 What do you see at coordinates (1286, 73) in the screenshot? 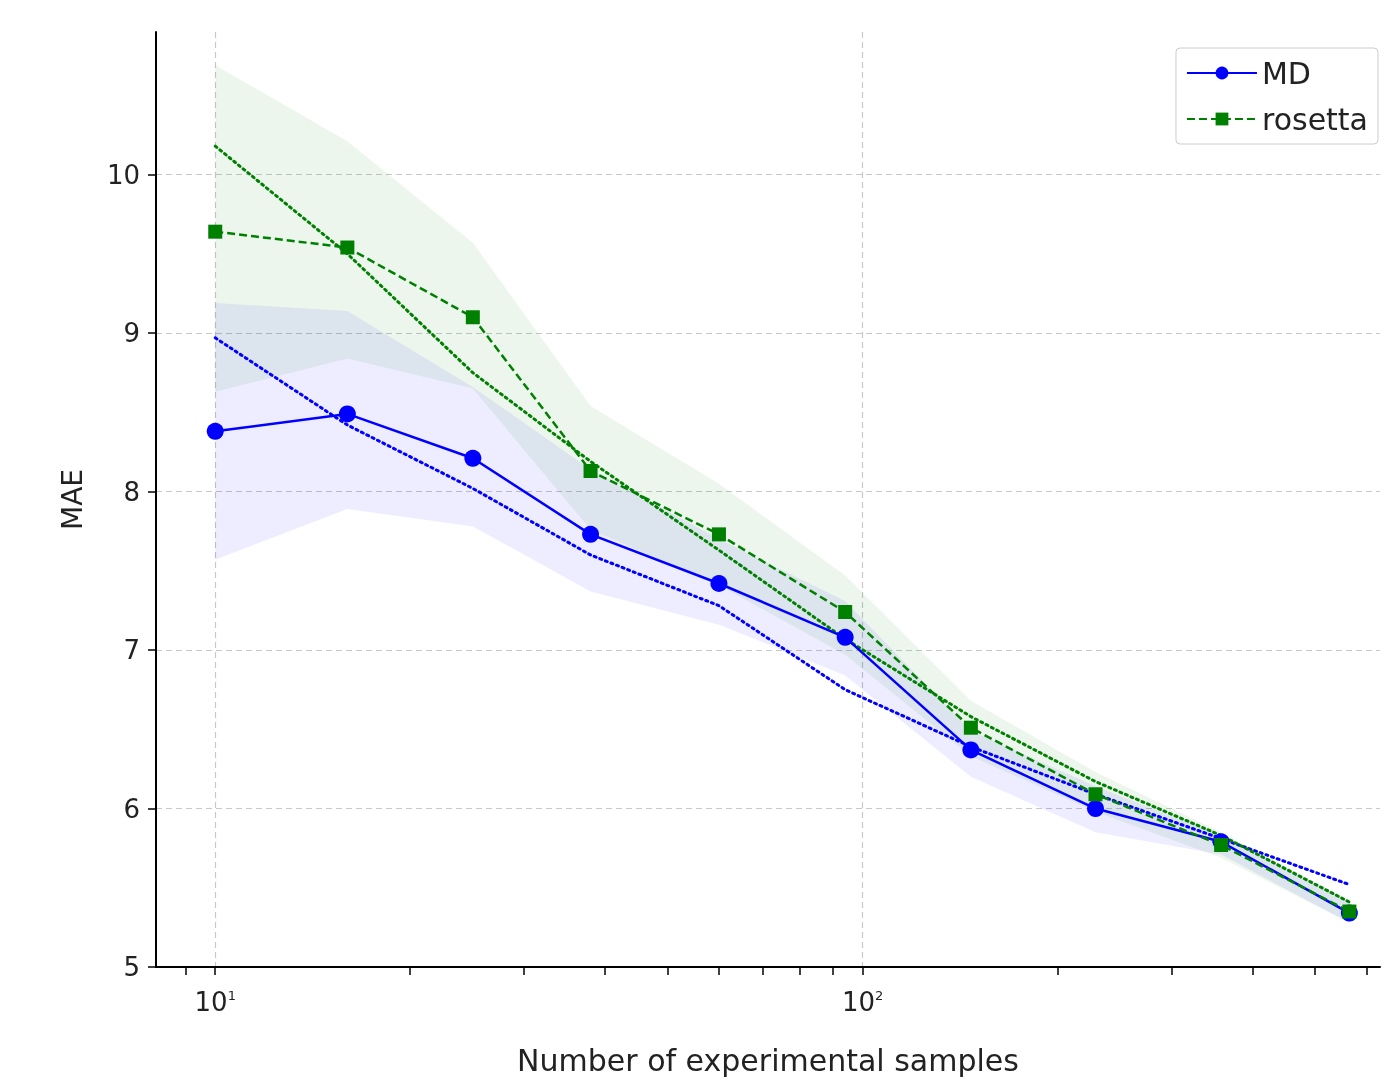
I see `legend-label: MD` at bounding box center [1286, 73].